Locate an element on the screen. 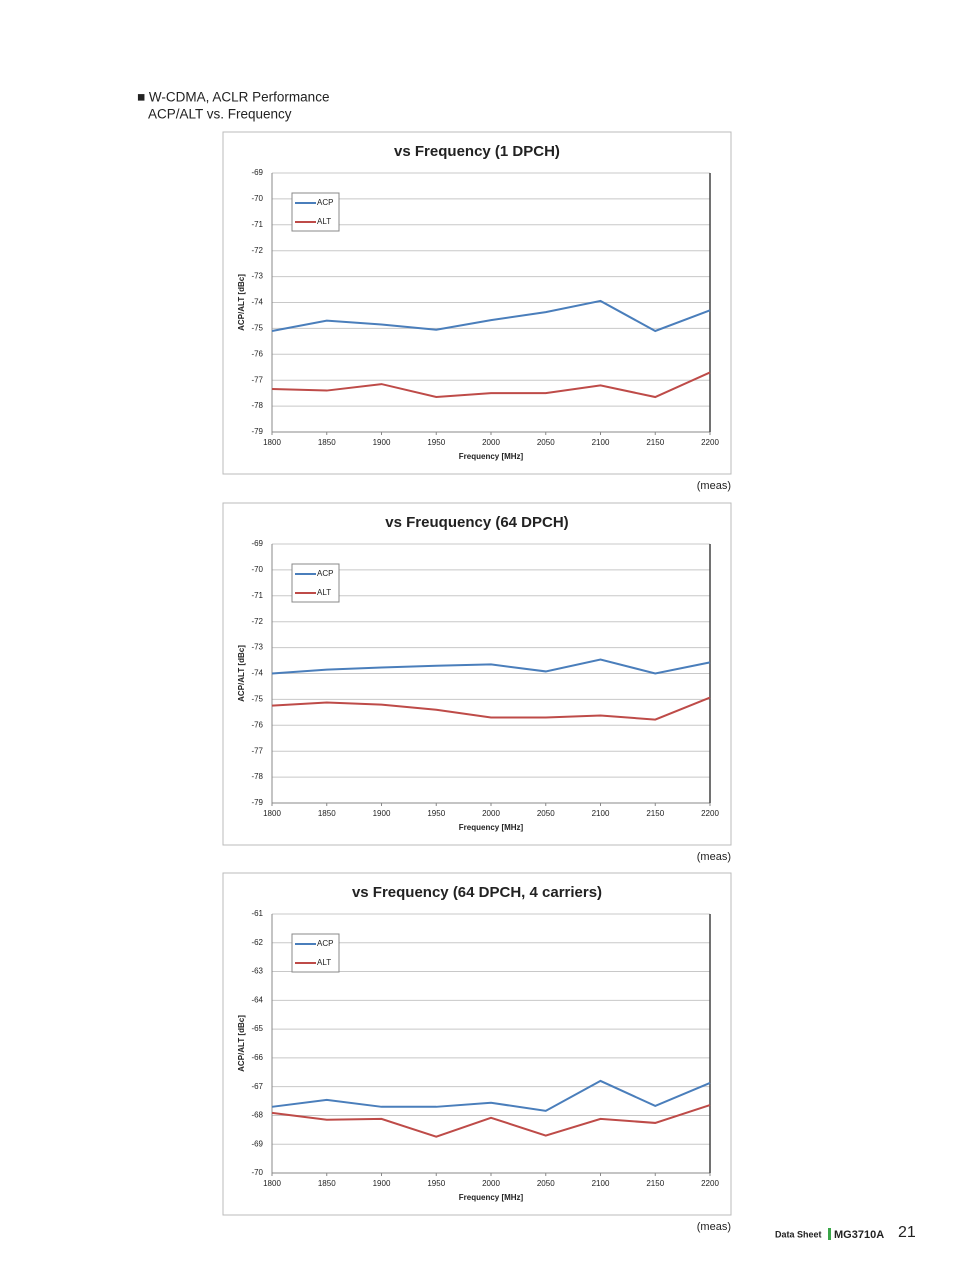 The height and width of the screenshot is (1268, 954). chart-frame is located at coordinates (477, 1044).